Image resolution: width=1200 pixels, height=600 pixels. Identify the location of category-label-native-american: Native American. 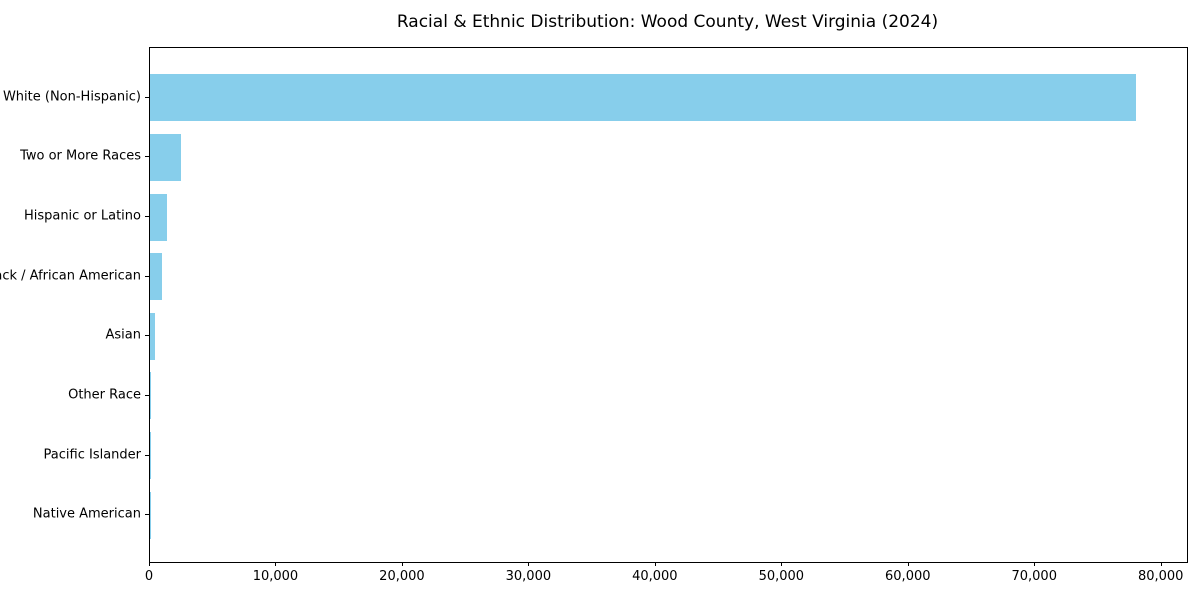
(86, 514).